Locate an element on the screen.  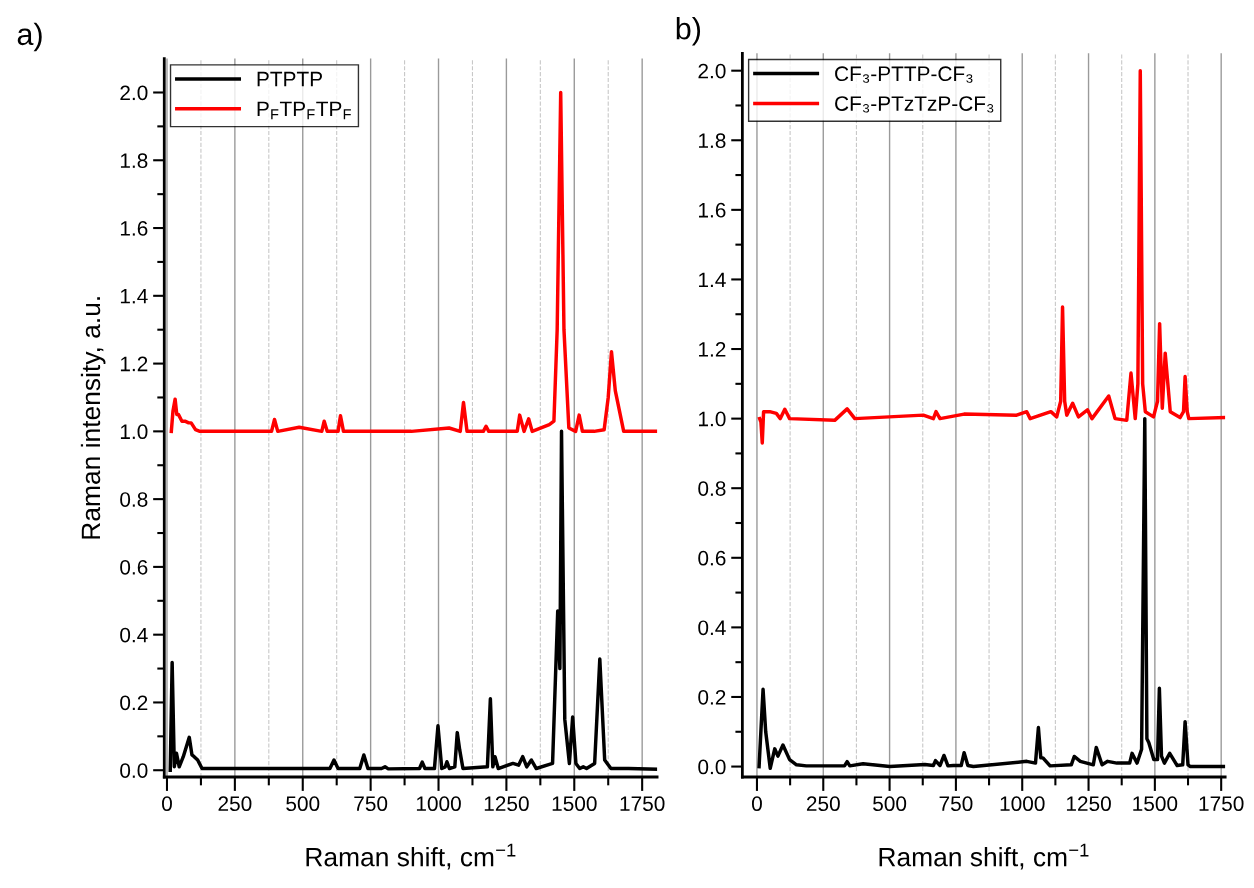
legend-label: CF₃-PTTP-CF₃ is located at coordinates (904, 74).